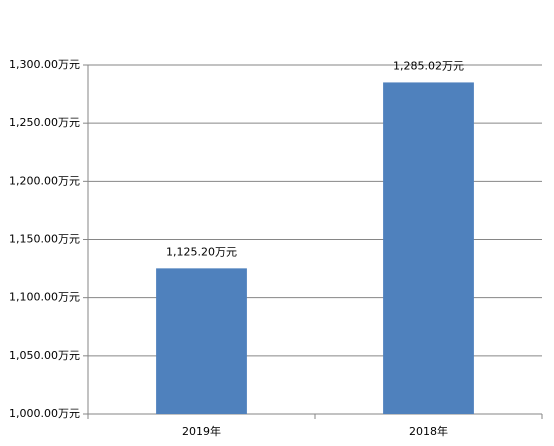  I want to click on value-label: 1,285.02万元, so click(428, 65).